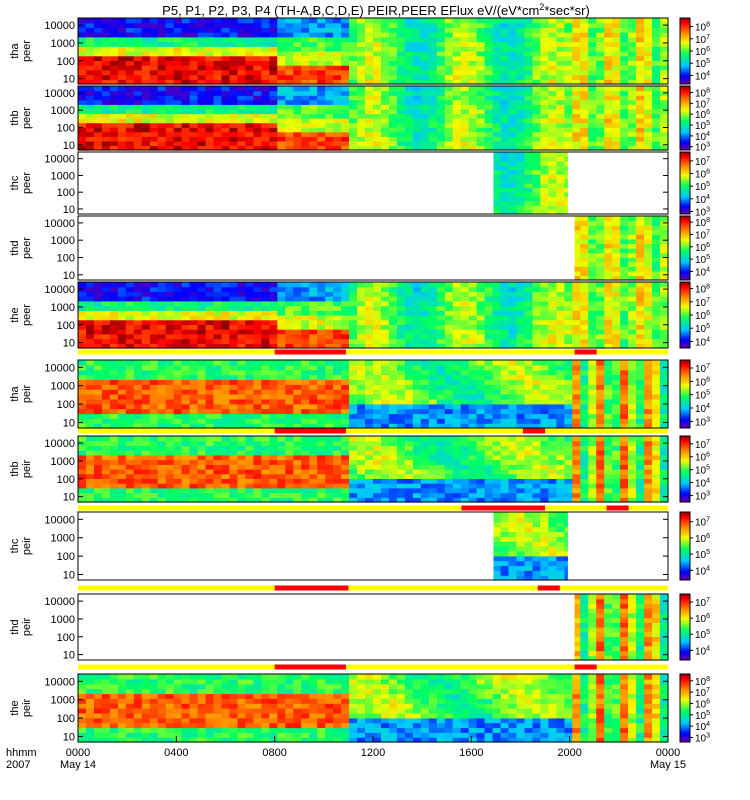 The width and height of the screenshot is (750, 800). Describe the element at coordinates (702, 40) in the screenshot. I see `colorbar-tick-label: 107` at that location.